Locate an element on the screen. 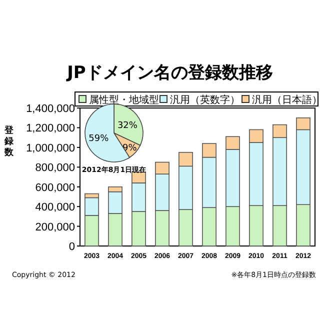 This screenshot has width=320, height=320. chart-title: JPドメイン名の登録数推移 is located at coordinates (169, 73).